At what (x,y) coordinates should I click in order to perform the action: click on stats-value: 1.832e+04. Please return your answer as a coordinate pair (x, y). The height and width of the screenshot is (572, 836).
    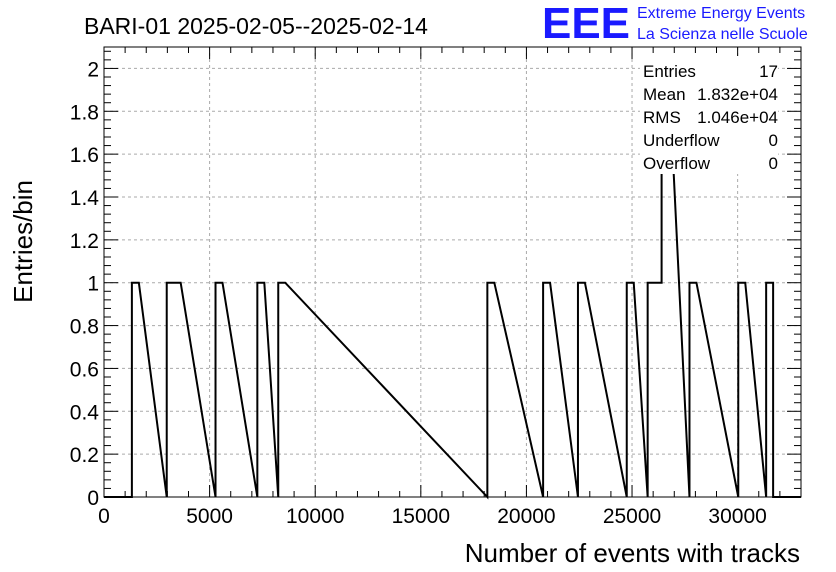
    Looking at the image, I should click on (737, 94).